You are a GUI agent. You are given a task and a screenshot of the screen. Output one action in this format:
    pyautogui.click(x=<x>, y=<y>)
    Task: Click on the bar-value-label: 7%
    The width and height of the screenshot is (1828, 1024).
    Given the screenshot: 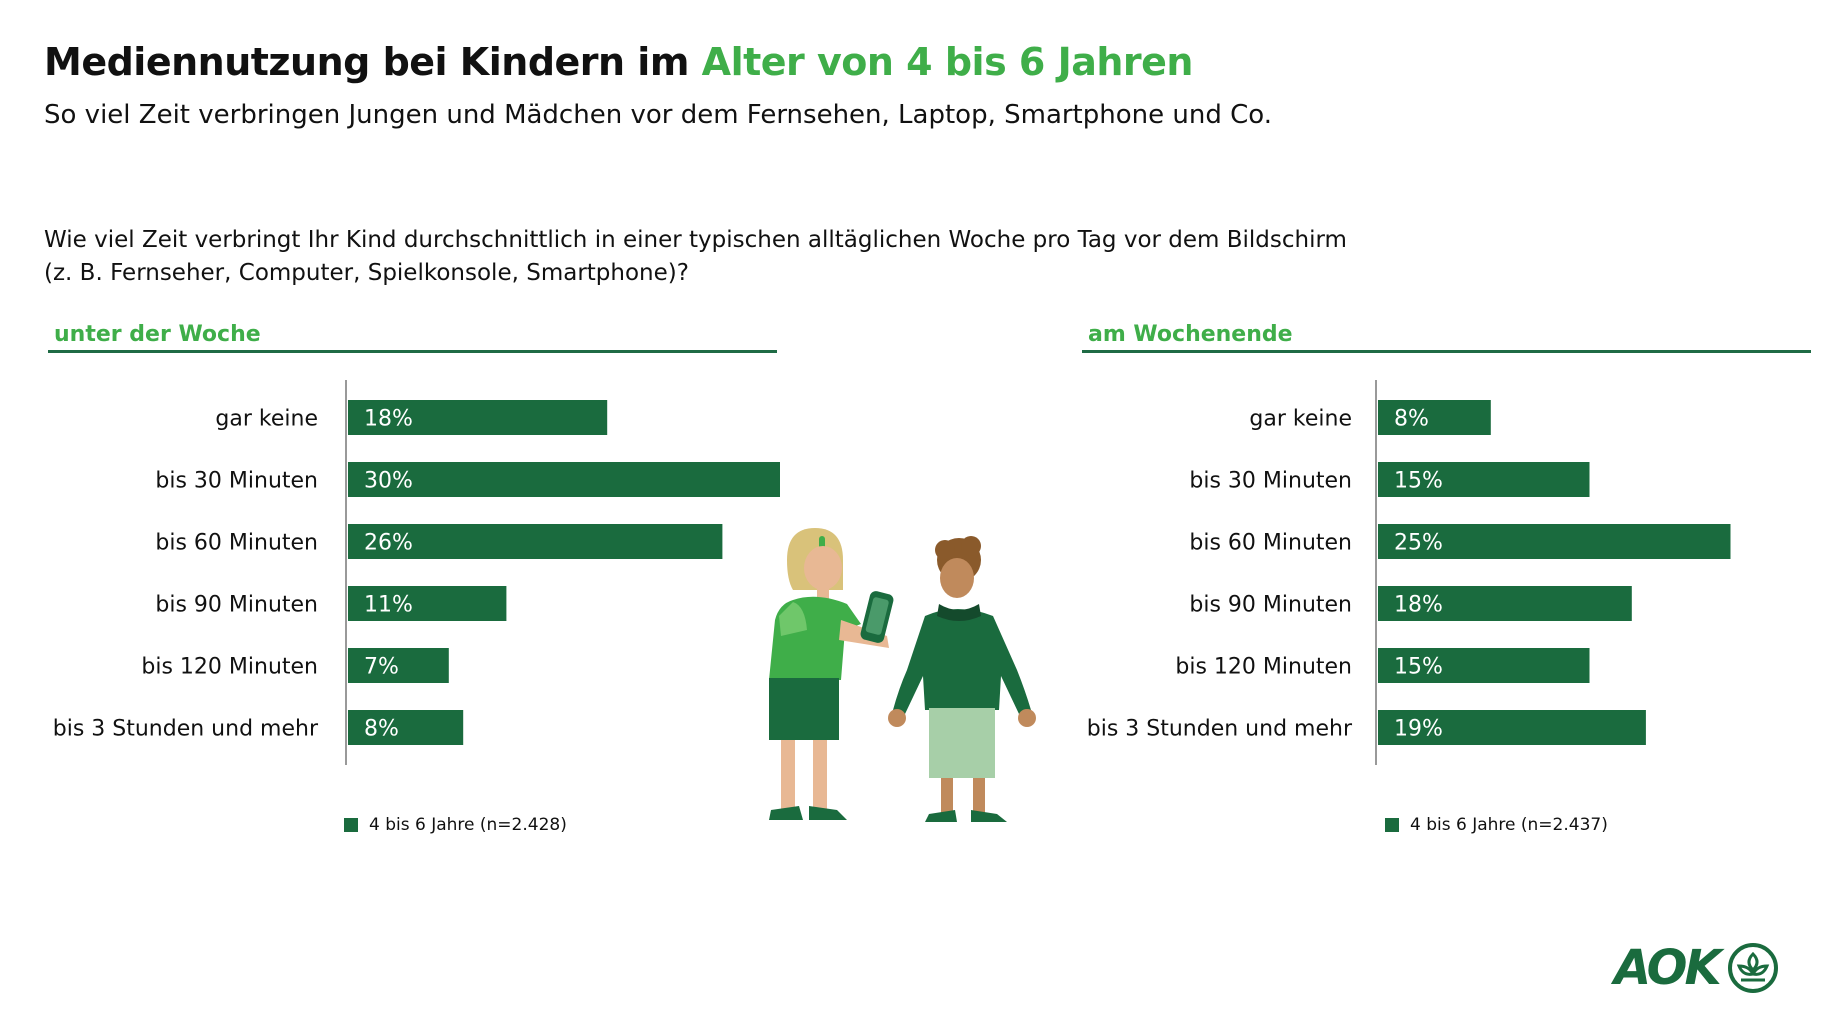 What is the action you would take?
    pyautogui.click(x=381, y=667)
    